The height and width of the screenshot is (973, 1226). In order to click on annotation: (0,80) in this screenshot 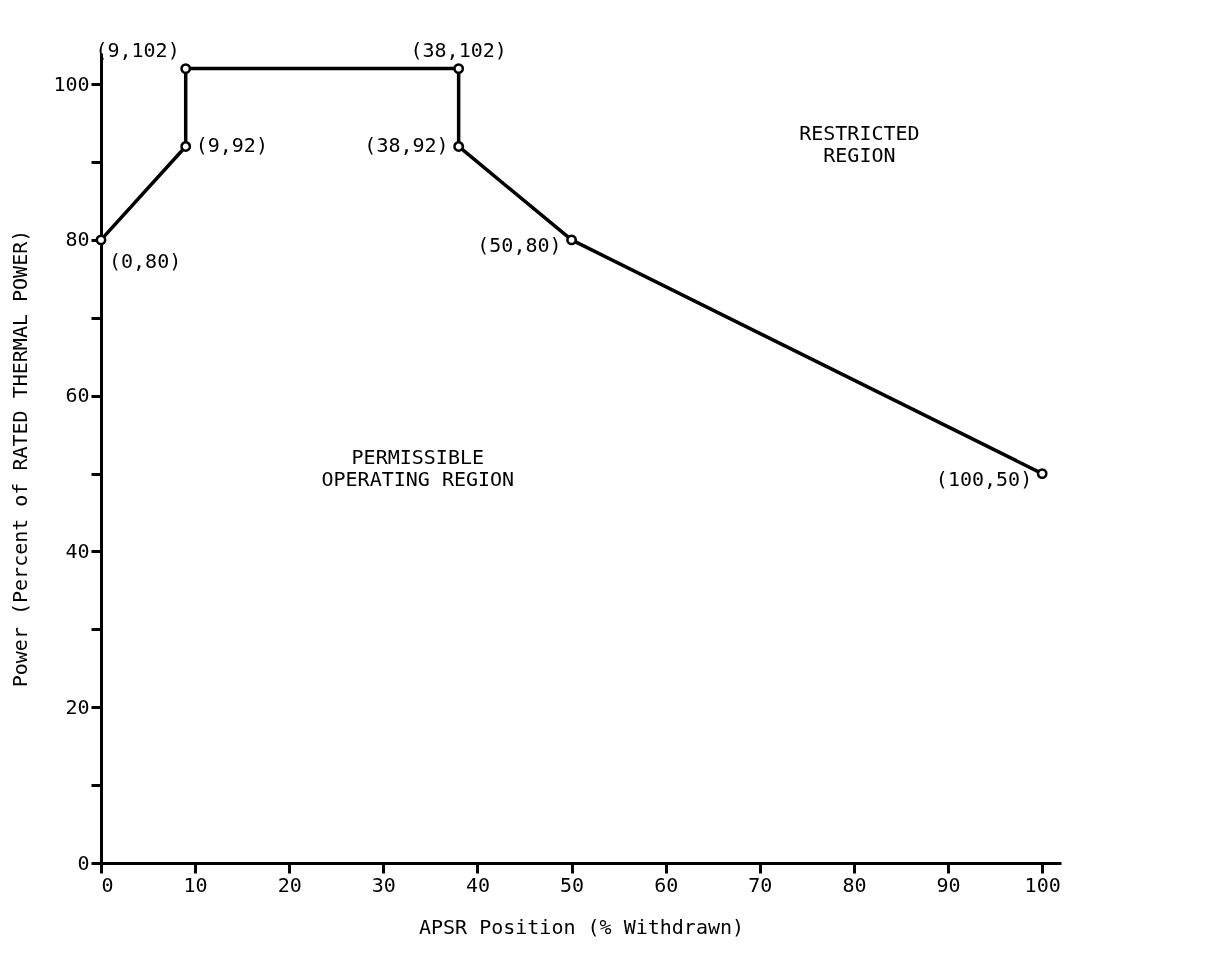, I will do `click(145, 260)`.